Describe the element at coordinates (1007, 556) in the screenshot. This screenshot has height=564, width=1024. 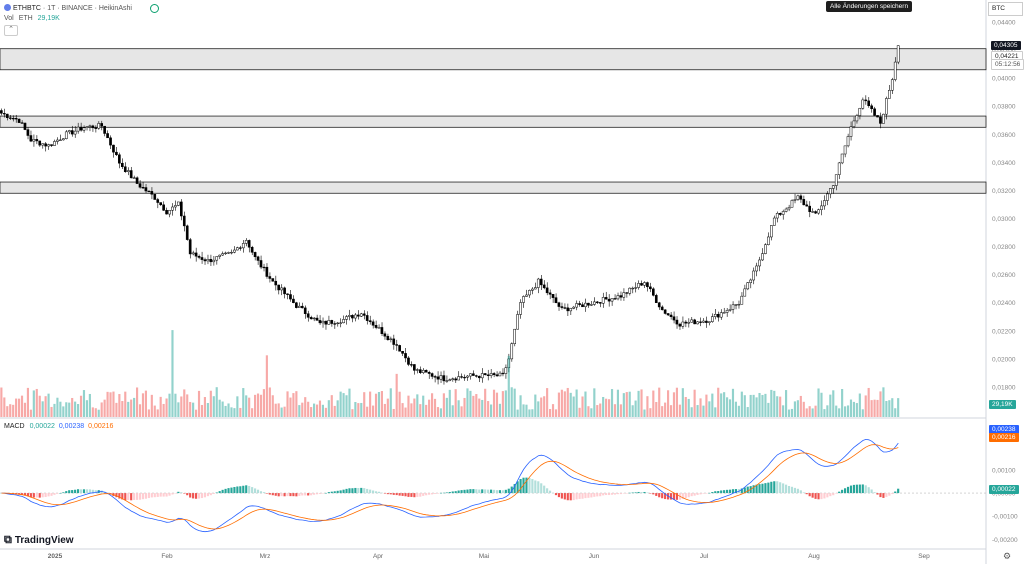
I see `settings-gear-icon: ⚙` at that location.